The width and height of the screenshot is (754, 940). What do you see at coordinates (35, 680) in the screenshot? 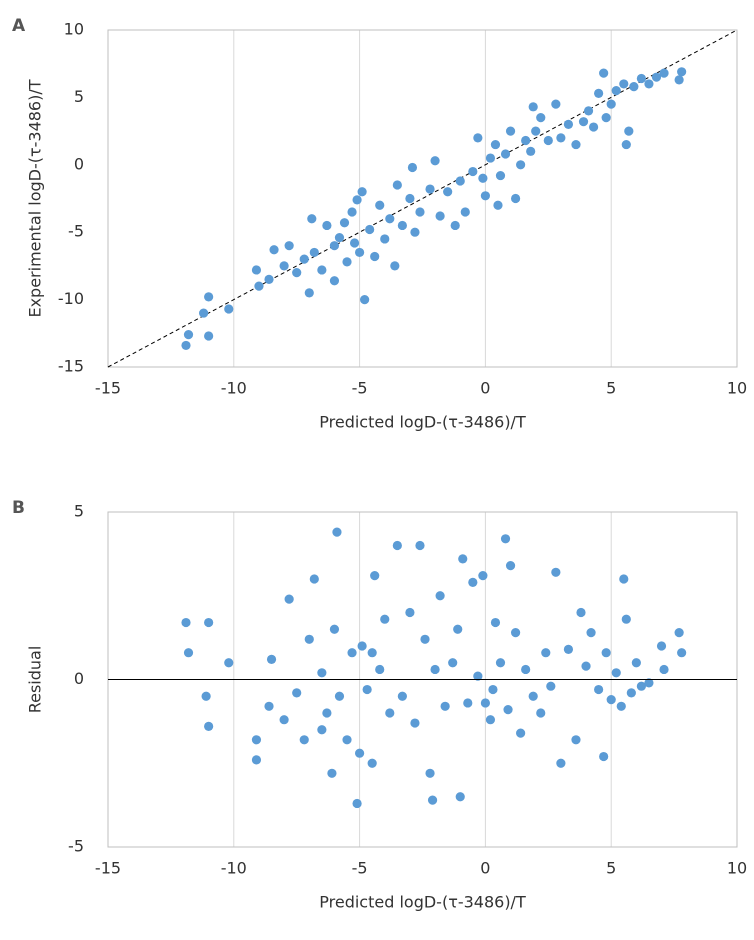
I see `y-axis-title: Residual` at bounding box center [35, 680].